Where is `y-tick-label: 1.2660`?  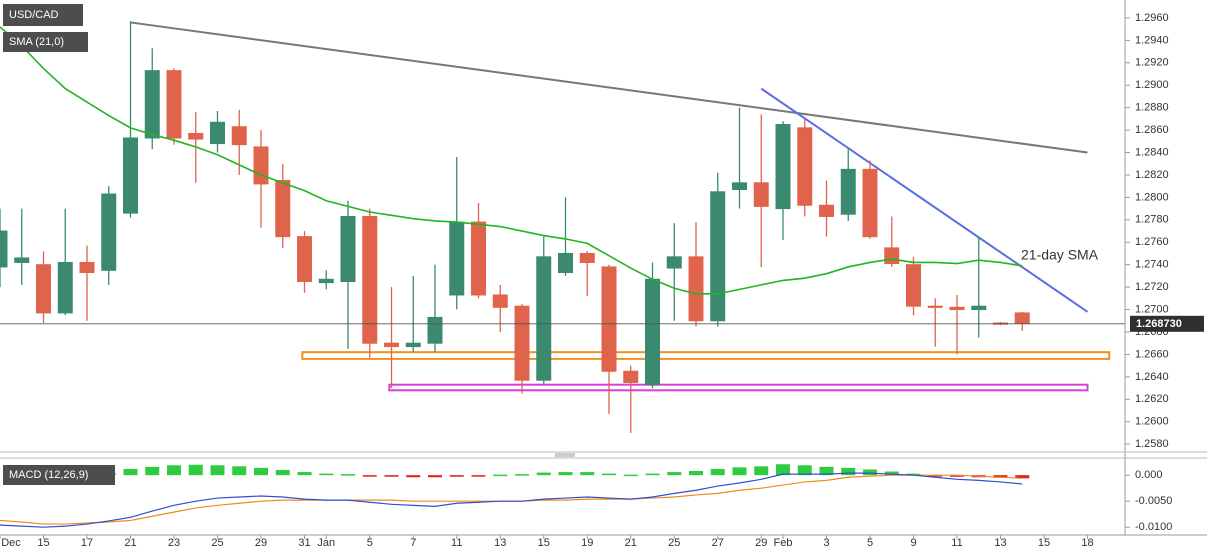 y-tick-label: 1.2660 is located at coordinates (1152, 354).